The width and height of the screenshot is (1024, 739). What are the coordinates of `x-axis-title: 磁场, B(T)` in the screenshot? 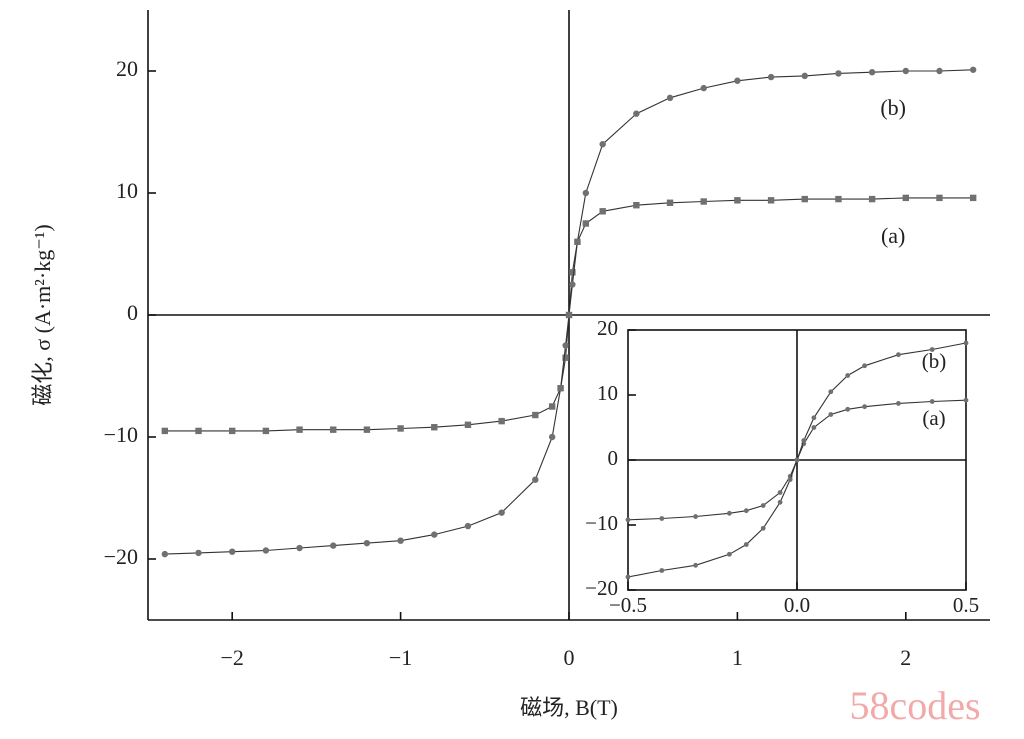 It's located at (569, 707).